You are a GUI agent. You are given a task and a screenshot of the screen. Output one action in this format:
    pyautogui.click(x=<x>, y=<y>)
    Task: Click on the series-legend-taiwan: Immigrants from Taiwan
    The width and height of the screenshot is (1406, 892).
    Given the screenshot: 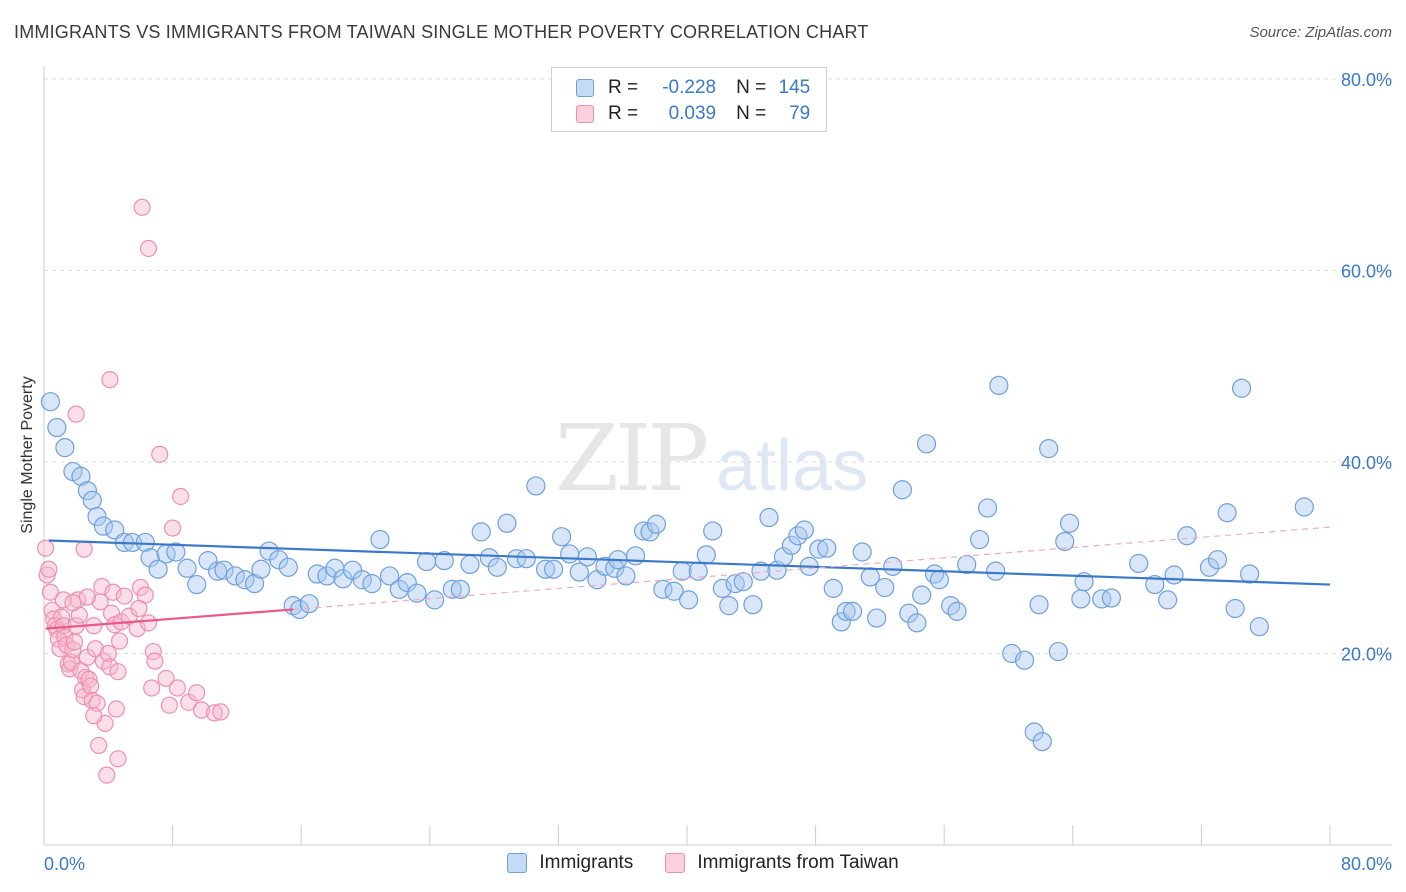 What is the action you would take?
    pyautogui.click(x=782, y=863)
    